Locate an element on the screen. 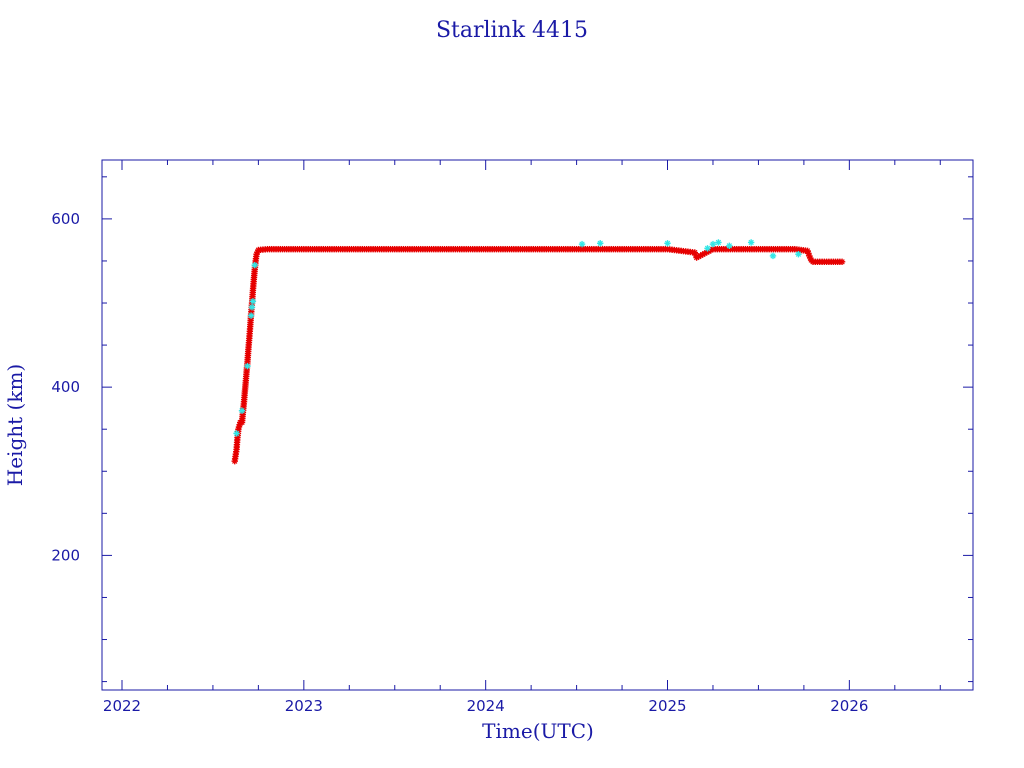 The image size is (1024, 768). y-axis-label: Height (km) is located at coordinates (15, 425).